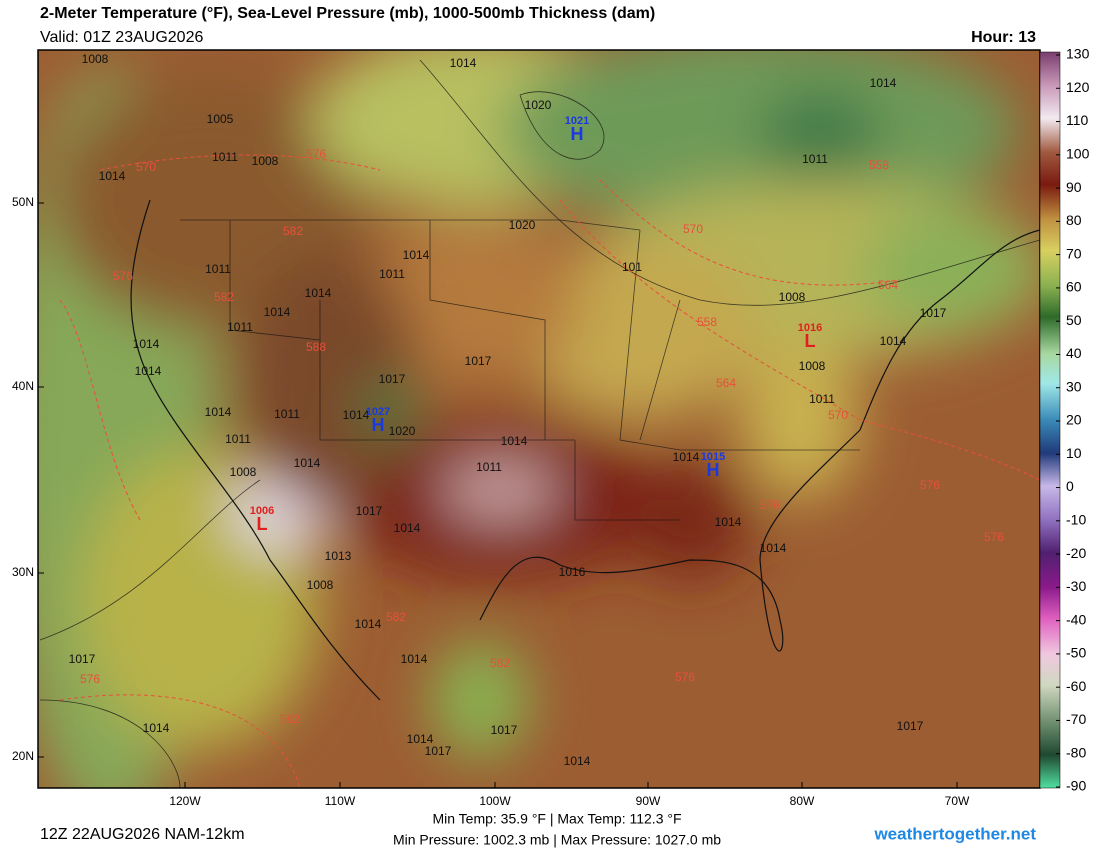  I want to click on colorbar-label: 130, so click(1078, 54).